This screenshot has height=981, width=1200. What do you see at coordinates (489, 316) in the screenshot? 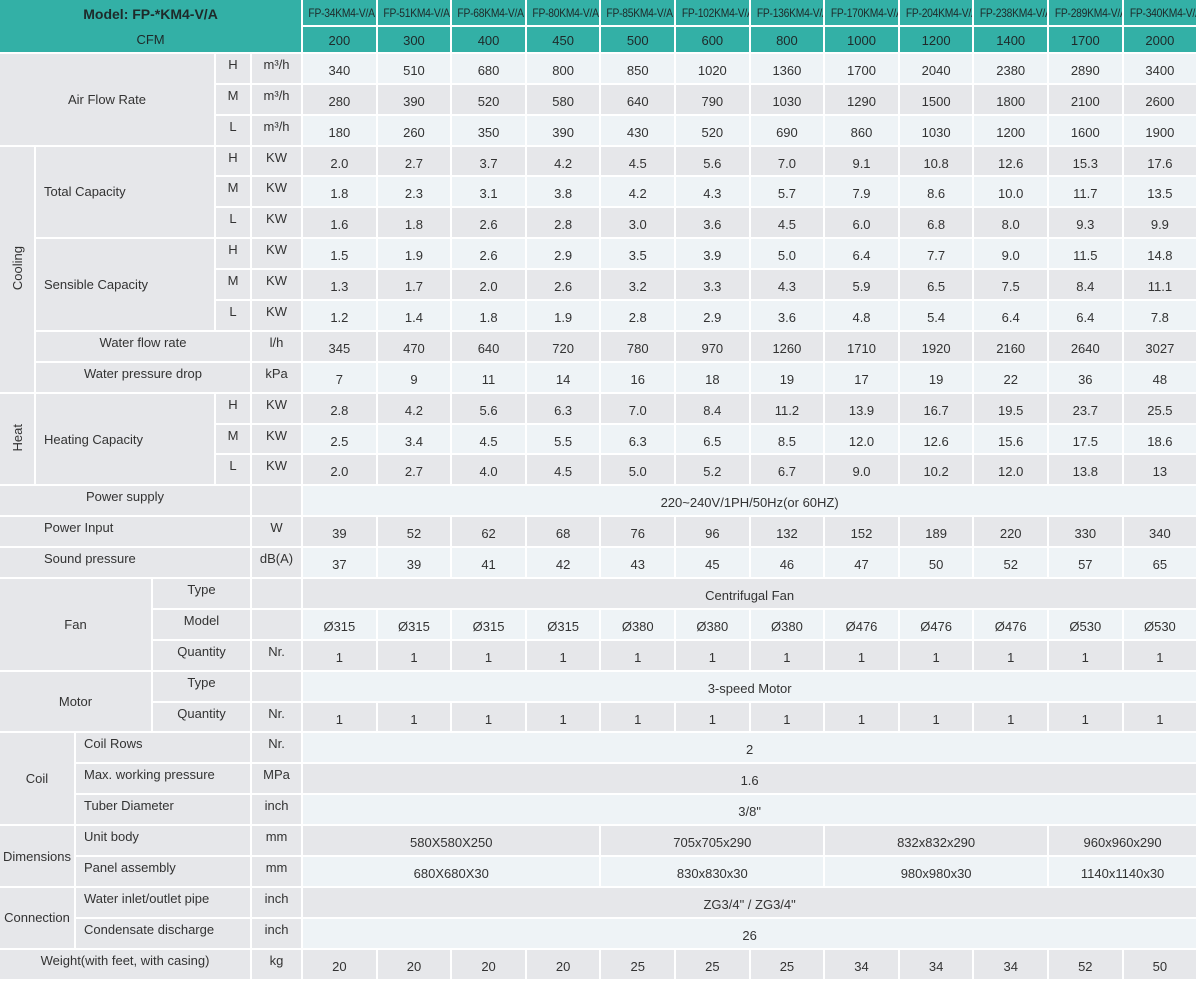
I see `value-cell: 1.8` at bounding box center [489, 316].